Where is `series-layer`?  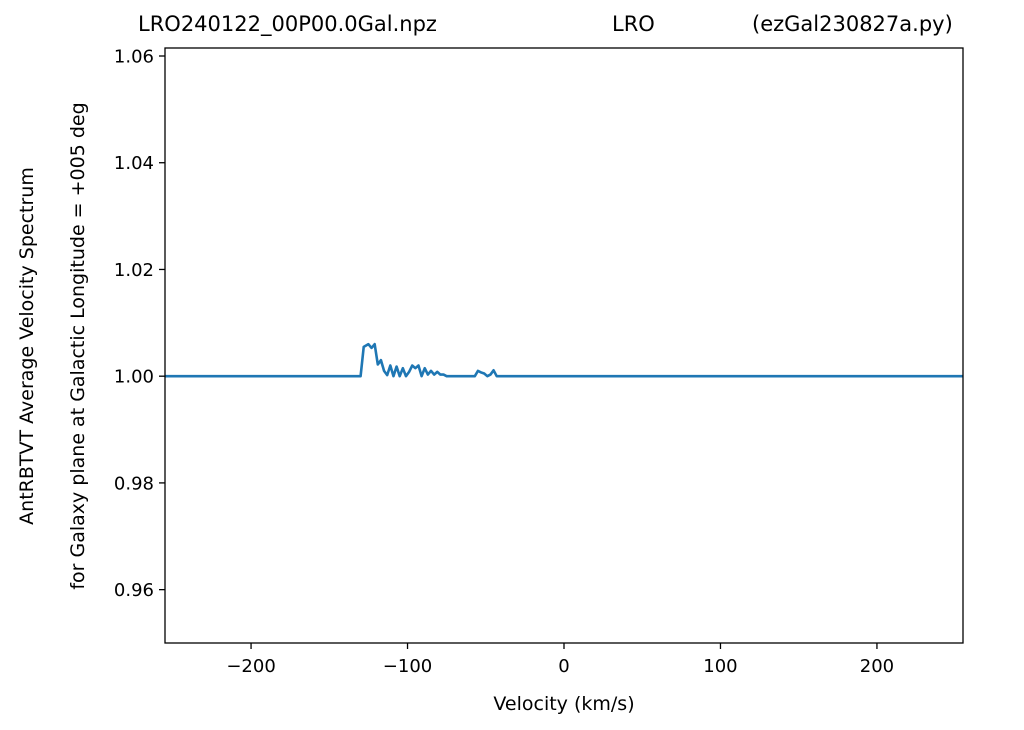 series-layer is located at coordinates (564, 360).